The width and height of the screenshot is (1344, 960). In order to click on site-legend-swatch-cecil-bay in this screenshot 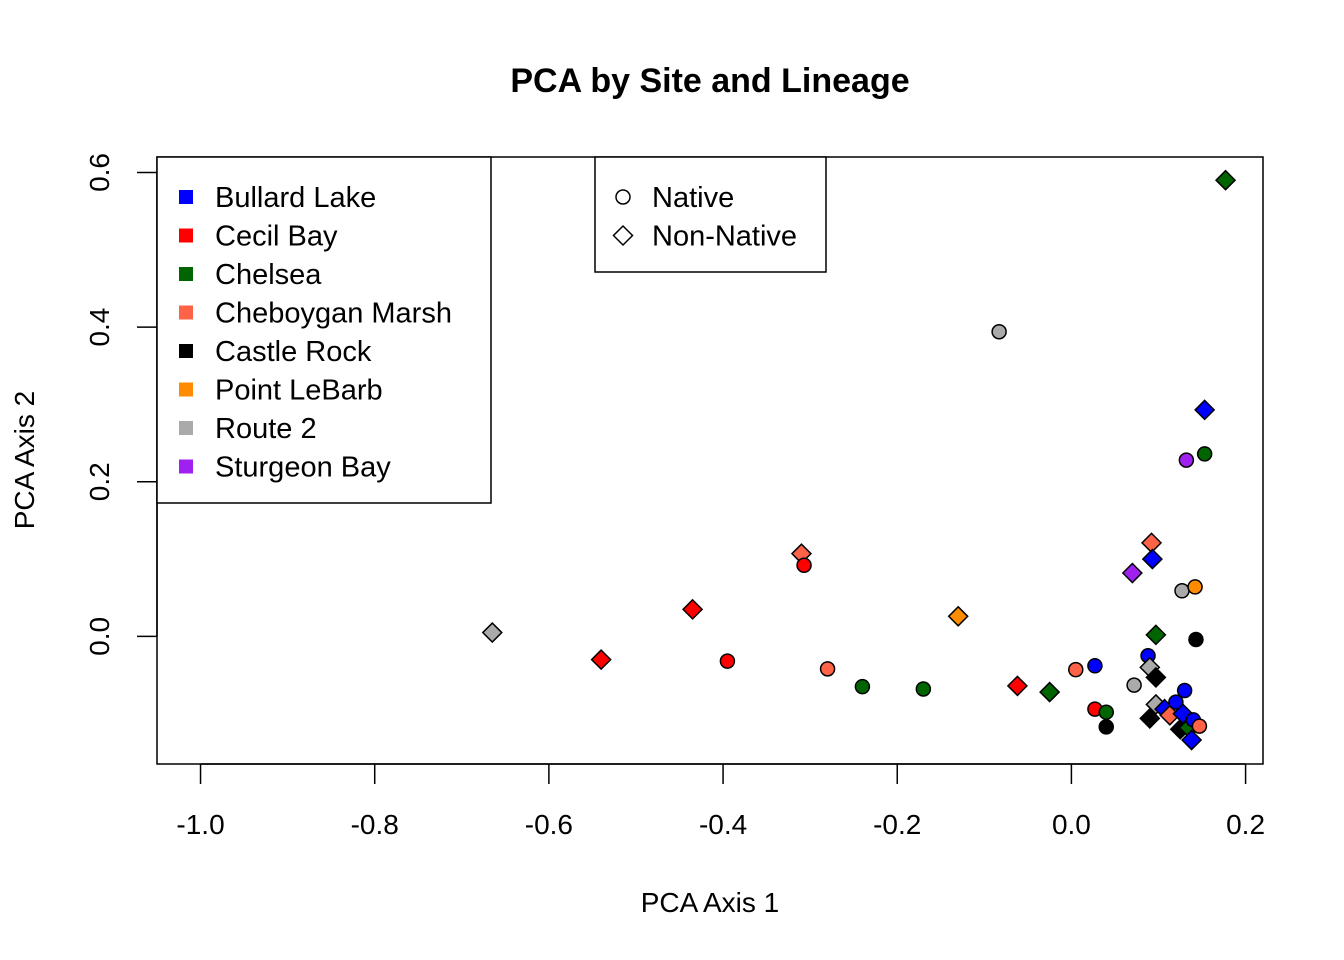, I will do `click(186, 235)`.